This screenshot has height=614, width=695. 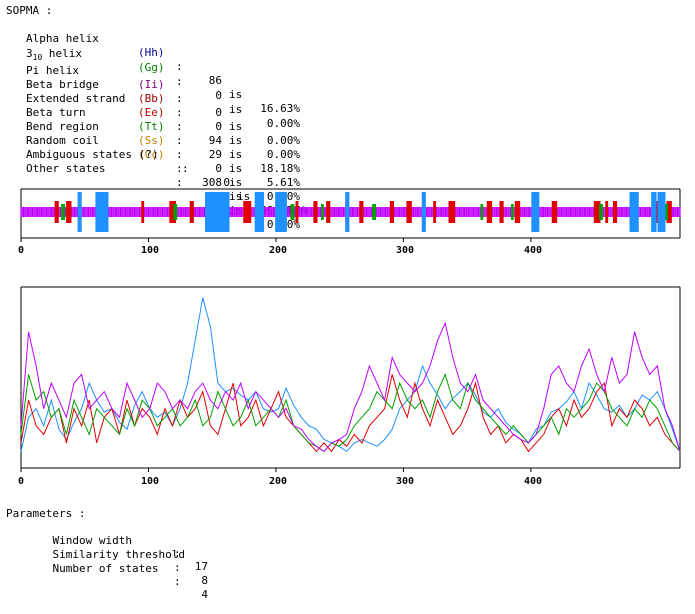 I want to click on state-count: 308, so click(x=212, y=182).